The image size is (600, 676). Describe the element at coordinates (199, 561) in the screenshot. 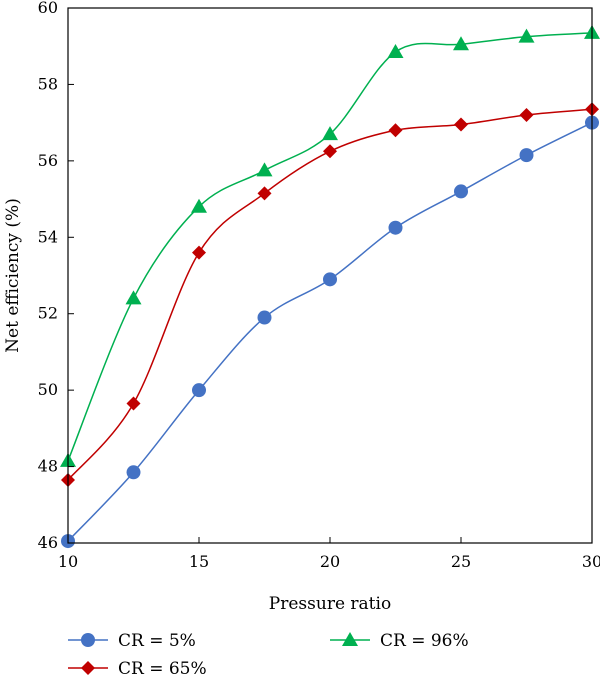

I see `x-tick-label: 15` at that location.